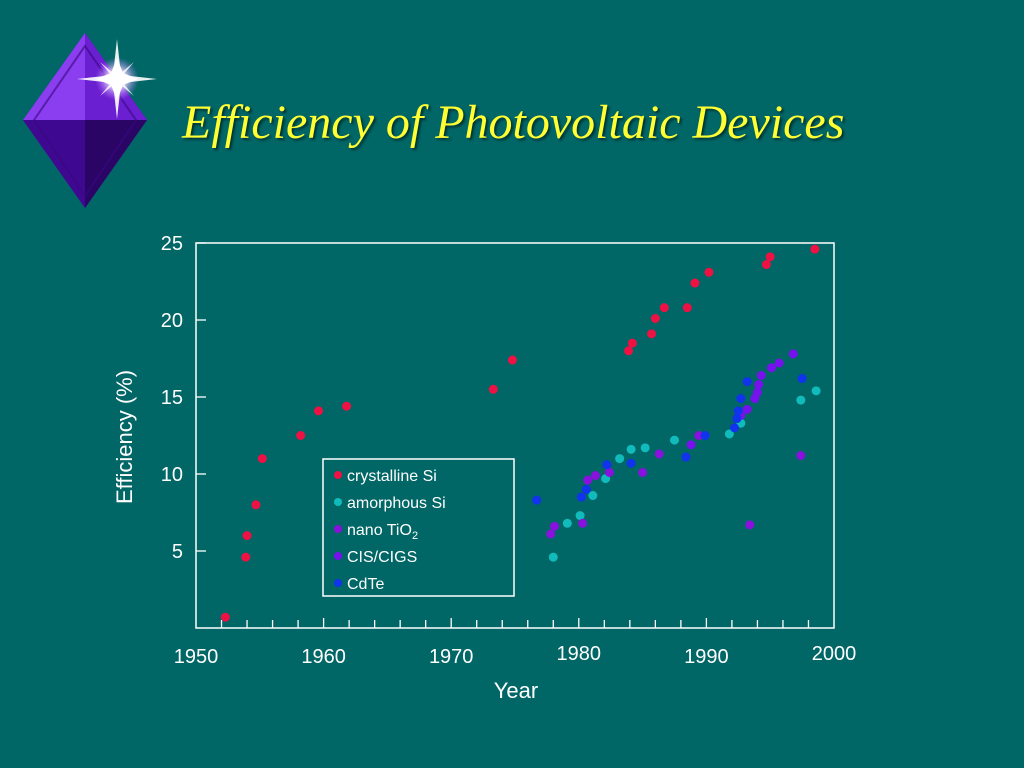 The image size is (1024, 768). I want to click on slide-title: Efficiency of Photovoltaic Devices, so click(513, 122).